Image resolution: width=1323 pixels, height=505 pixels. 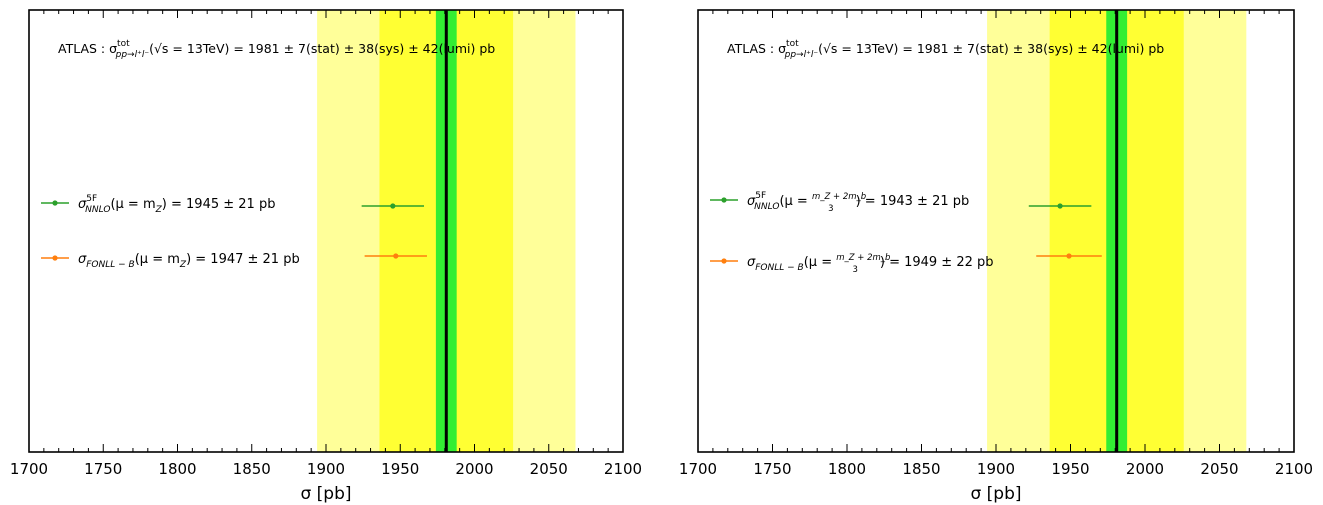 I want to click on legend-label-1: σ5F NNLO(μ = m_Z + 2m_b 3) = 1943 ± 21 pb, so click(x=858, y=202).